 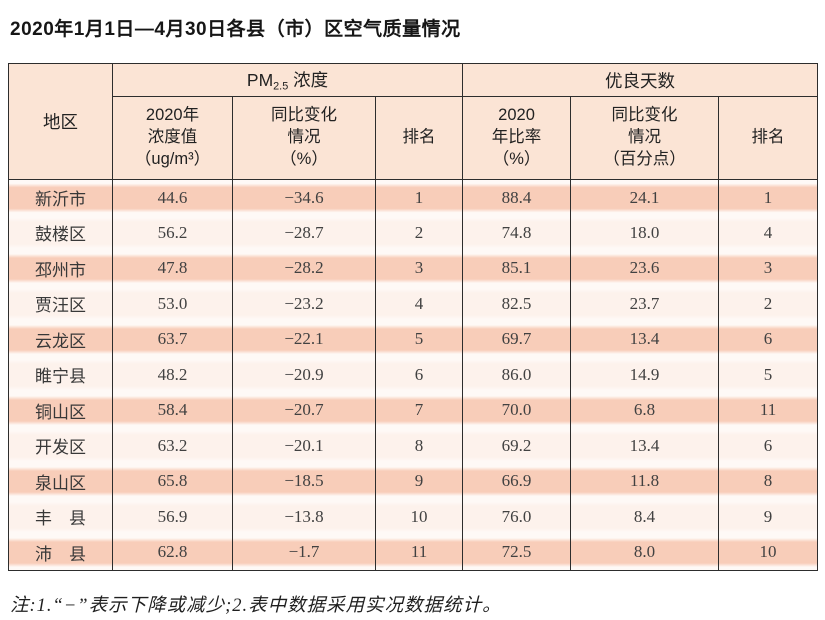 What do you see at coordinates (419, 339) in the screenshot?
I see `cell-pm-rank: 5` at bounding box center [419, 339].